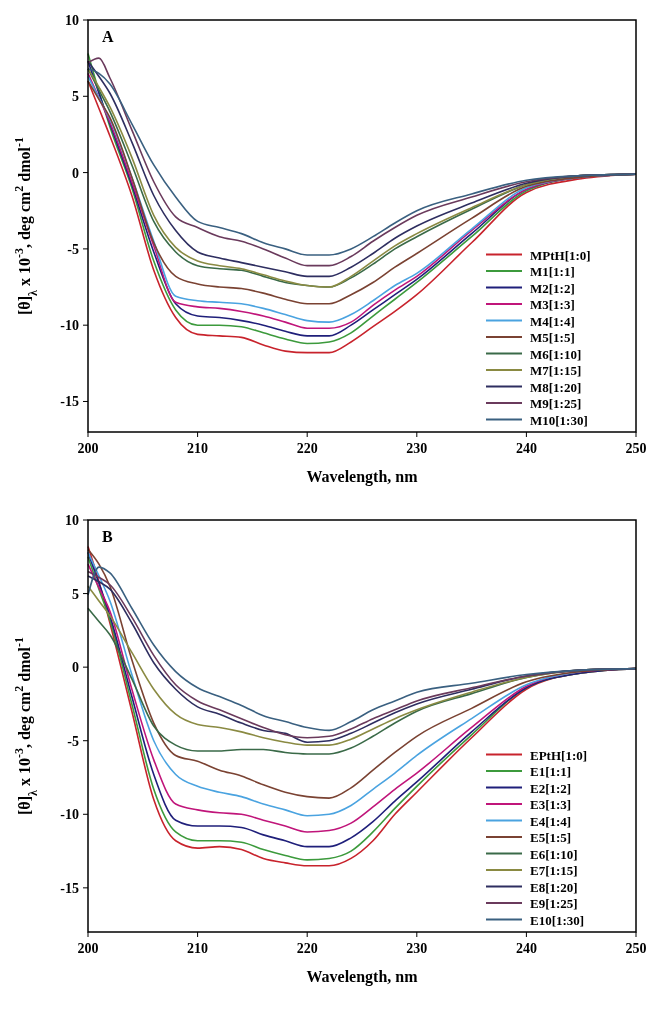 The image size is (672, 1028). What do you see at coordinates (552, 337) in the screenshot?
I see `legend-label: M5[1:5]` at bounding box center [552, 337].